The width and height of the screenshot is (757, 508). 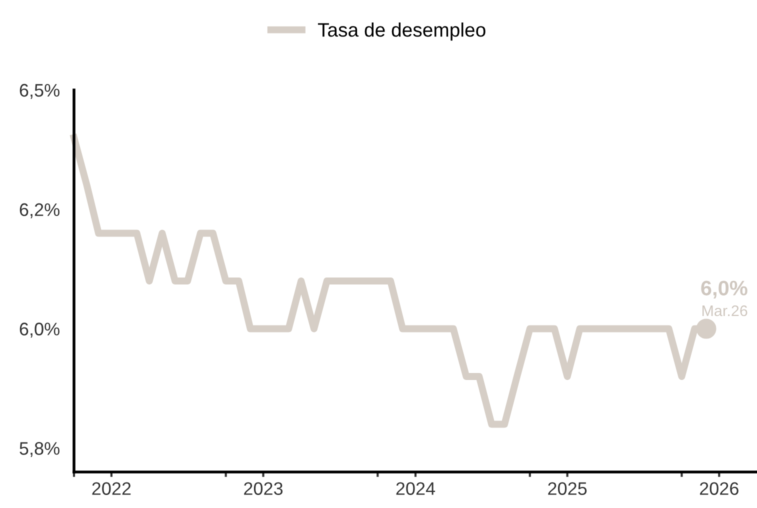 What do you see at coordinates (719, 488) in the screenshot?
I see `x-tick-label: 2026` at bounding box center [719, 488].